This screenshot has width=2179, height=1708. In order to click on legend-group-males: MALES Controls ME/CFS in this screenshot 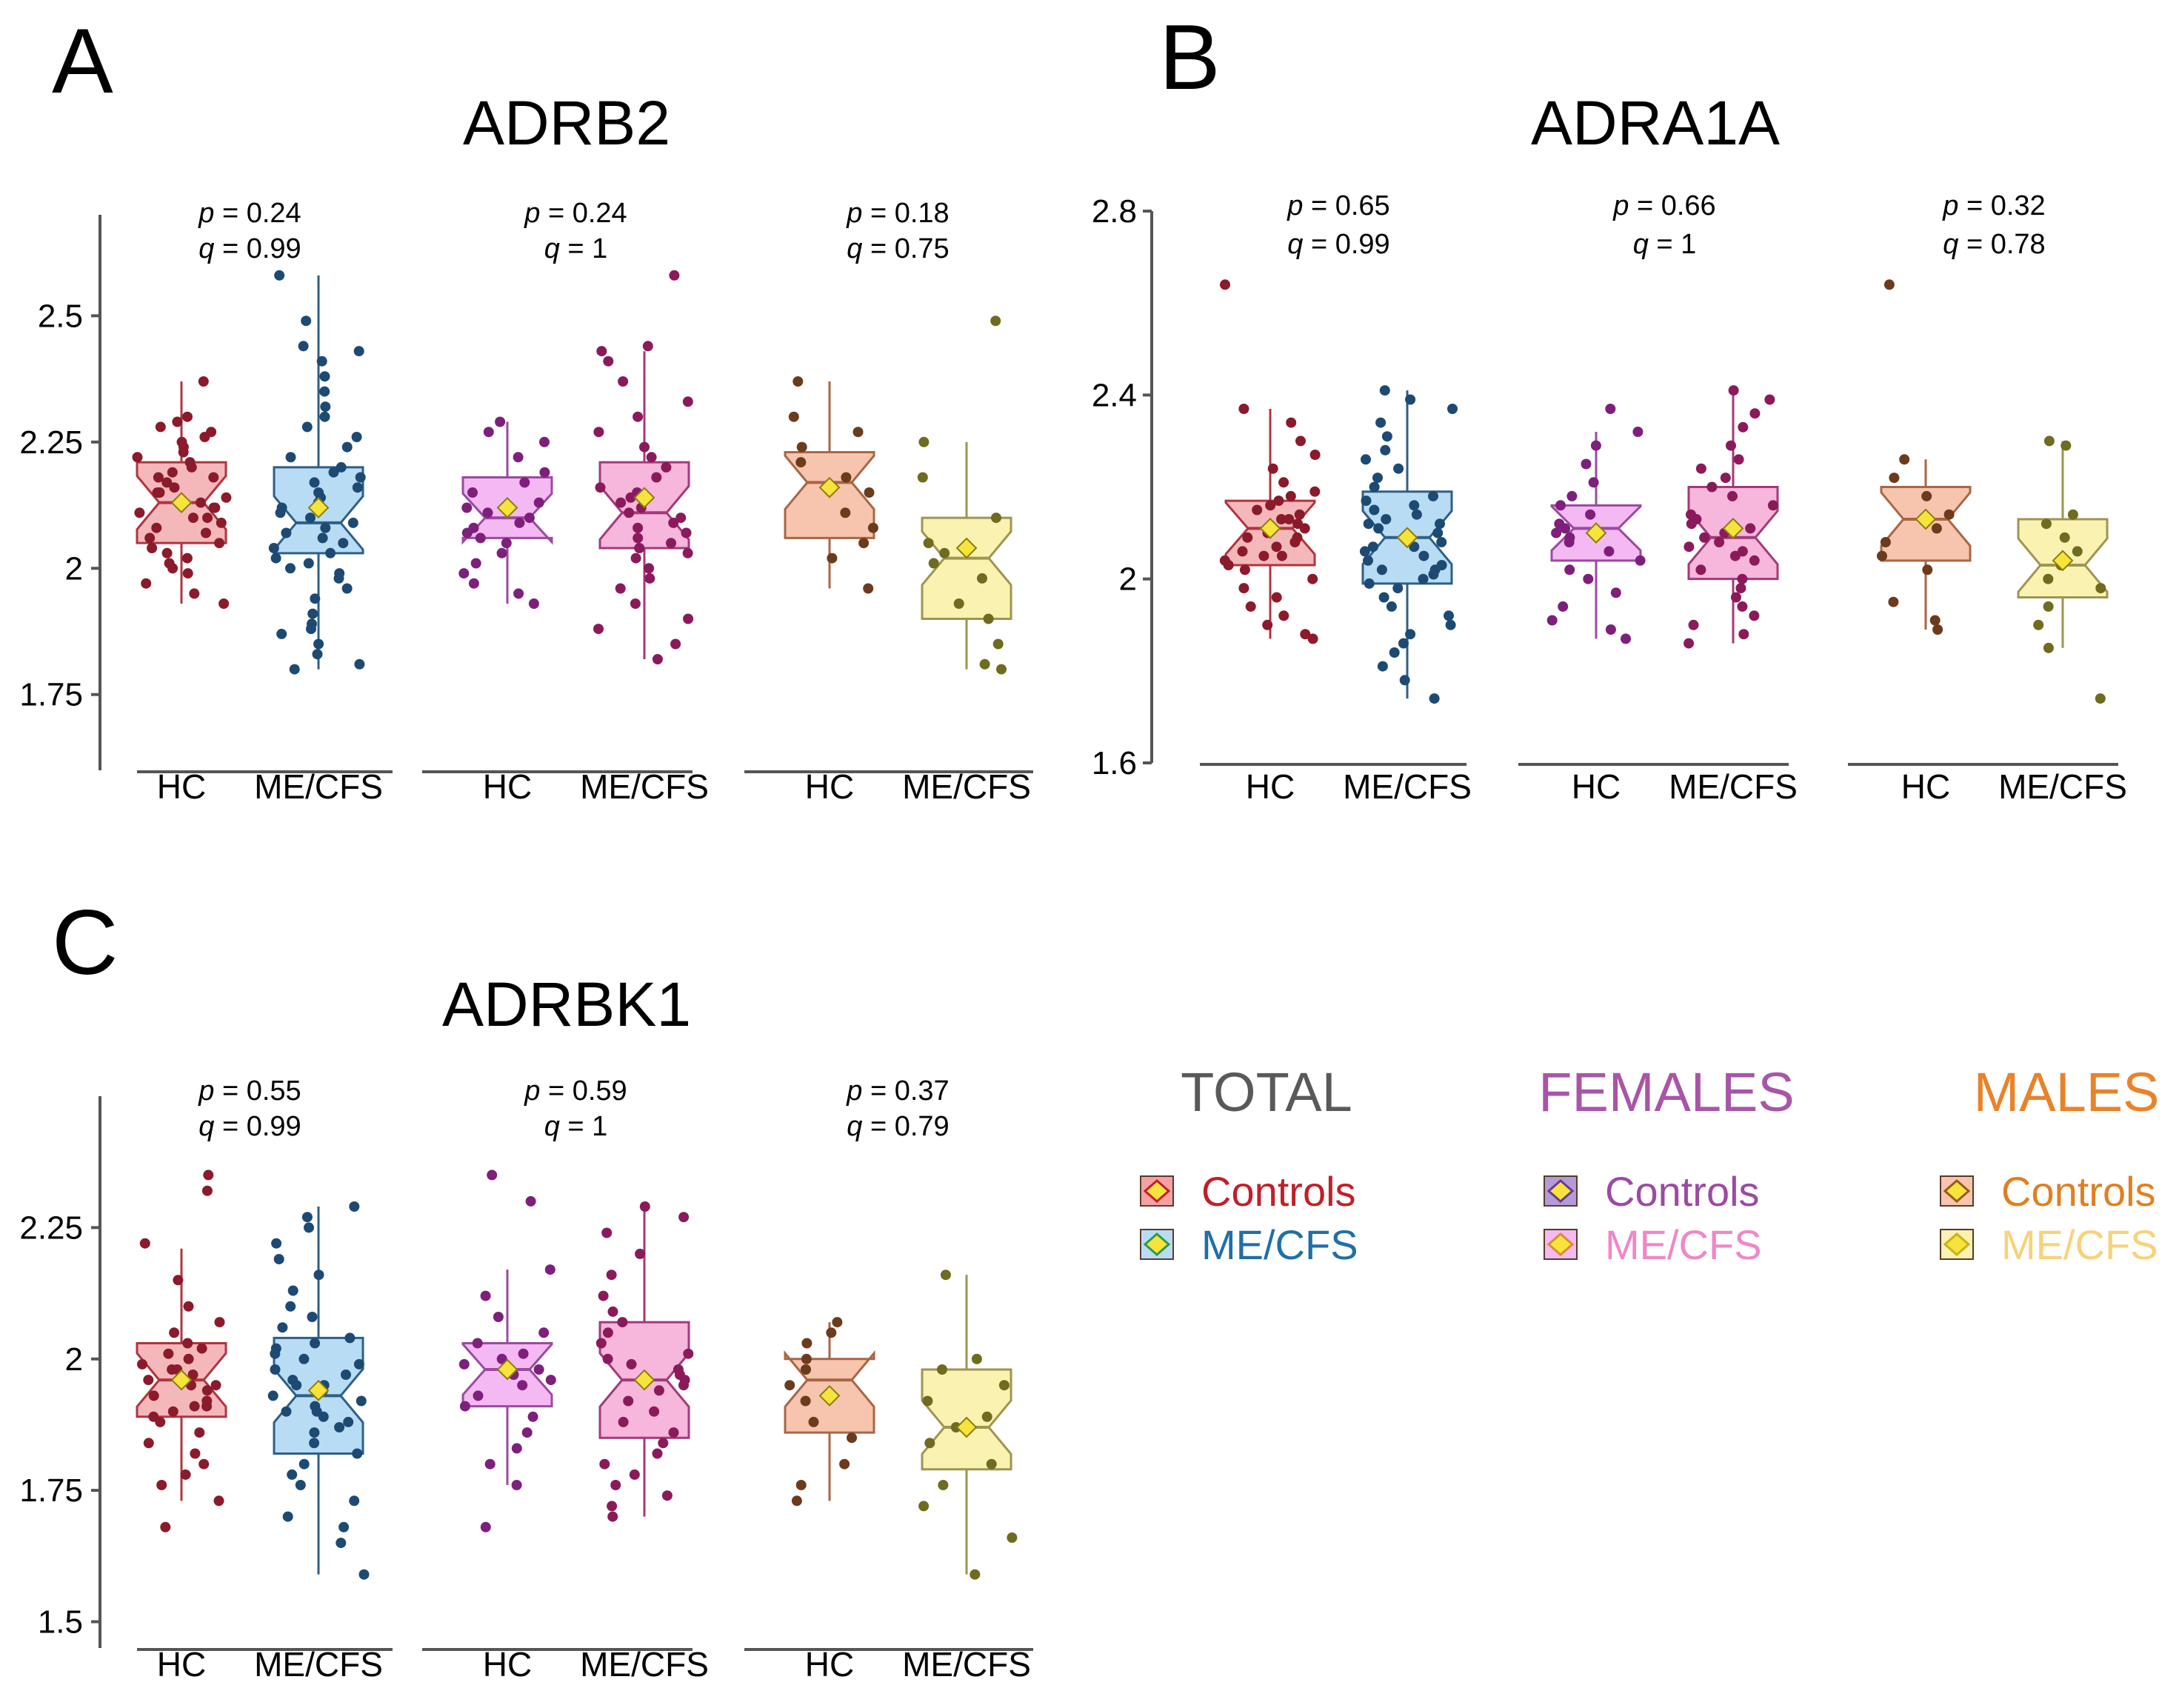, I will do `click(2049, 1164)`.